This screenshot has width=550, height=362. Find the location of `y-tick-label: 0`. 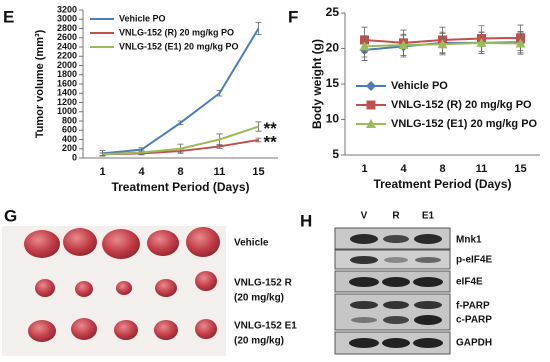

y-tick-label: 0 is located at coordinates (74, 157).